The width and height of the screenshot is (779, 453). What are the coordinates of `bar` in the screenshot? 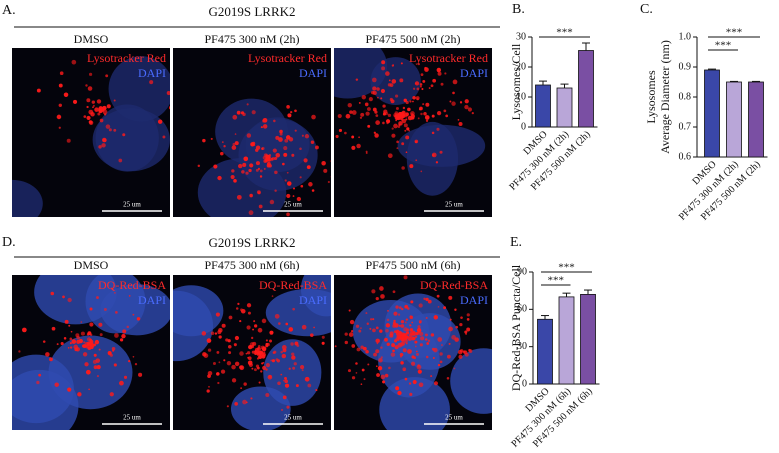 It's located at (756, 119).